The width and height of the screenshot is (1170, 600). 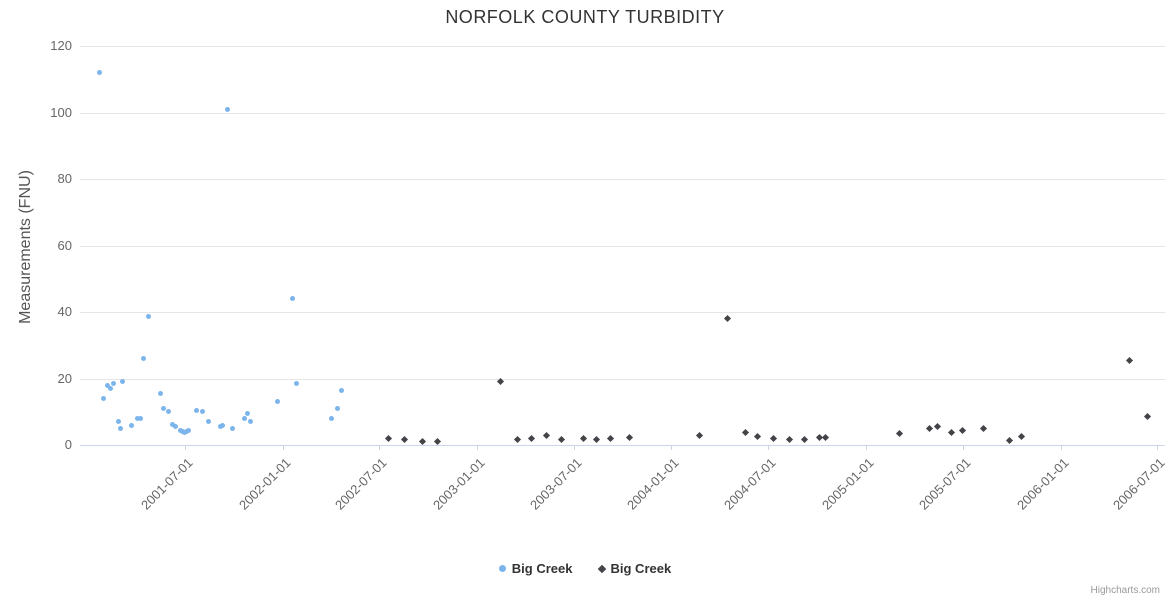 What do you see at coordinates (64, 311) in the screenshot?
I see `y-tick-label: 40` at bounding box center [64, 311].